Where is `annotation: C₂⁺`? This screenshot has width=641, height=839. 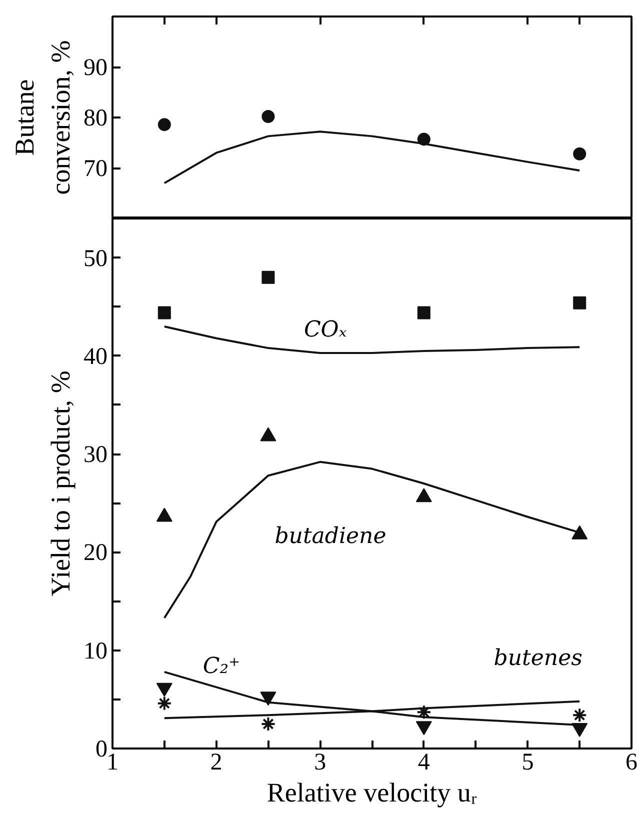 annotation: C₂⁺ is located at coordinates (221, 666).